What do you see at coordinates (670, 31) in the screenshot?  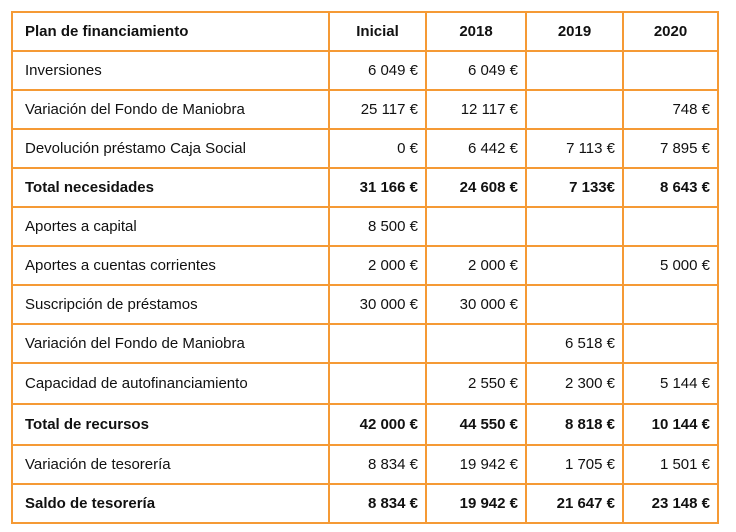 I see `header-col-2020: 2020` at bounding box center [670, 31].